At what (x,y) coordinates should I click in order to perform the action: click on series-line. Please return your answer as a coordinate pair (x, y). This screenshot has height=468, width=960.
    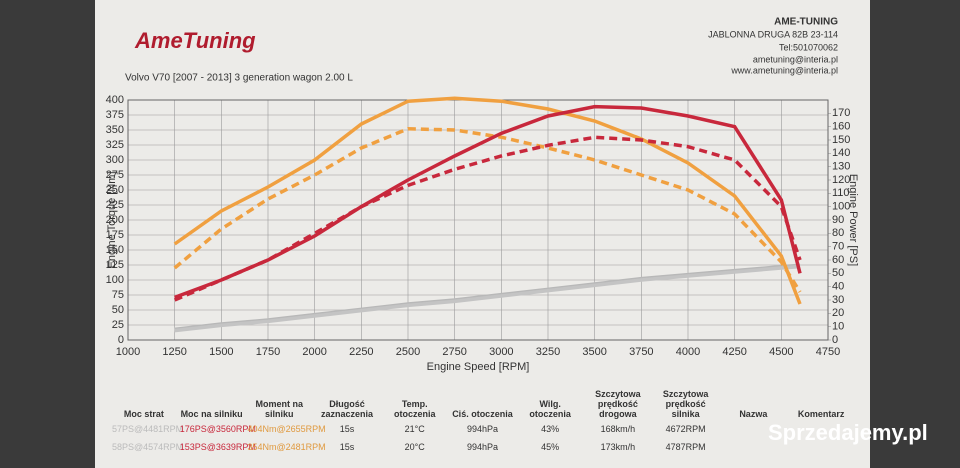
    Looking at the image, I should click on (487, 298).